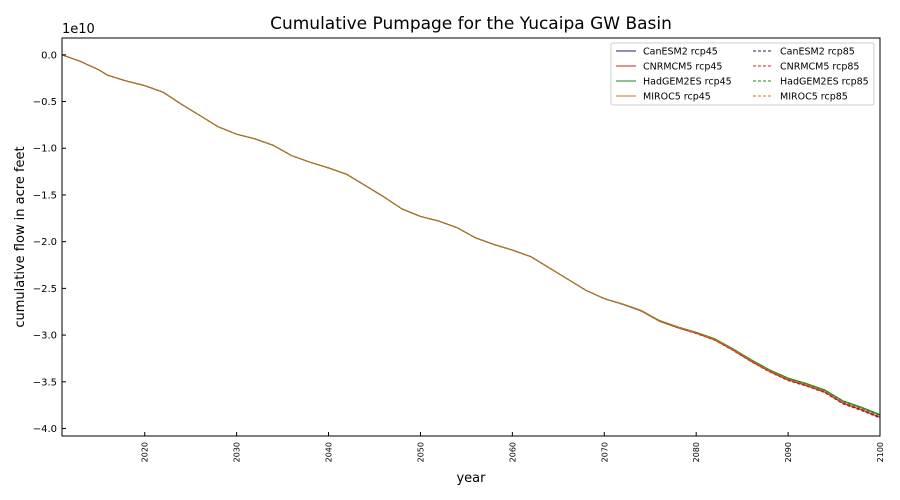 The height and width of the screenshot is (500, 900). I want to click on legend-label: CanESM2 rcp45, so click(680, 52).